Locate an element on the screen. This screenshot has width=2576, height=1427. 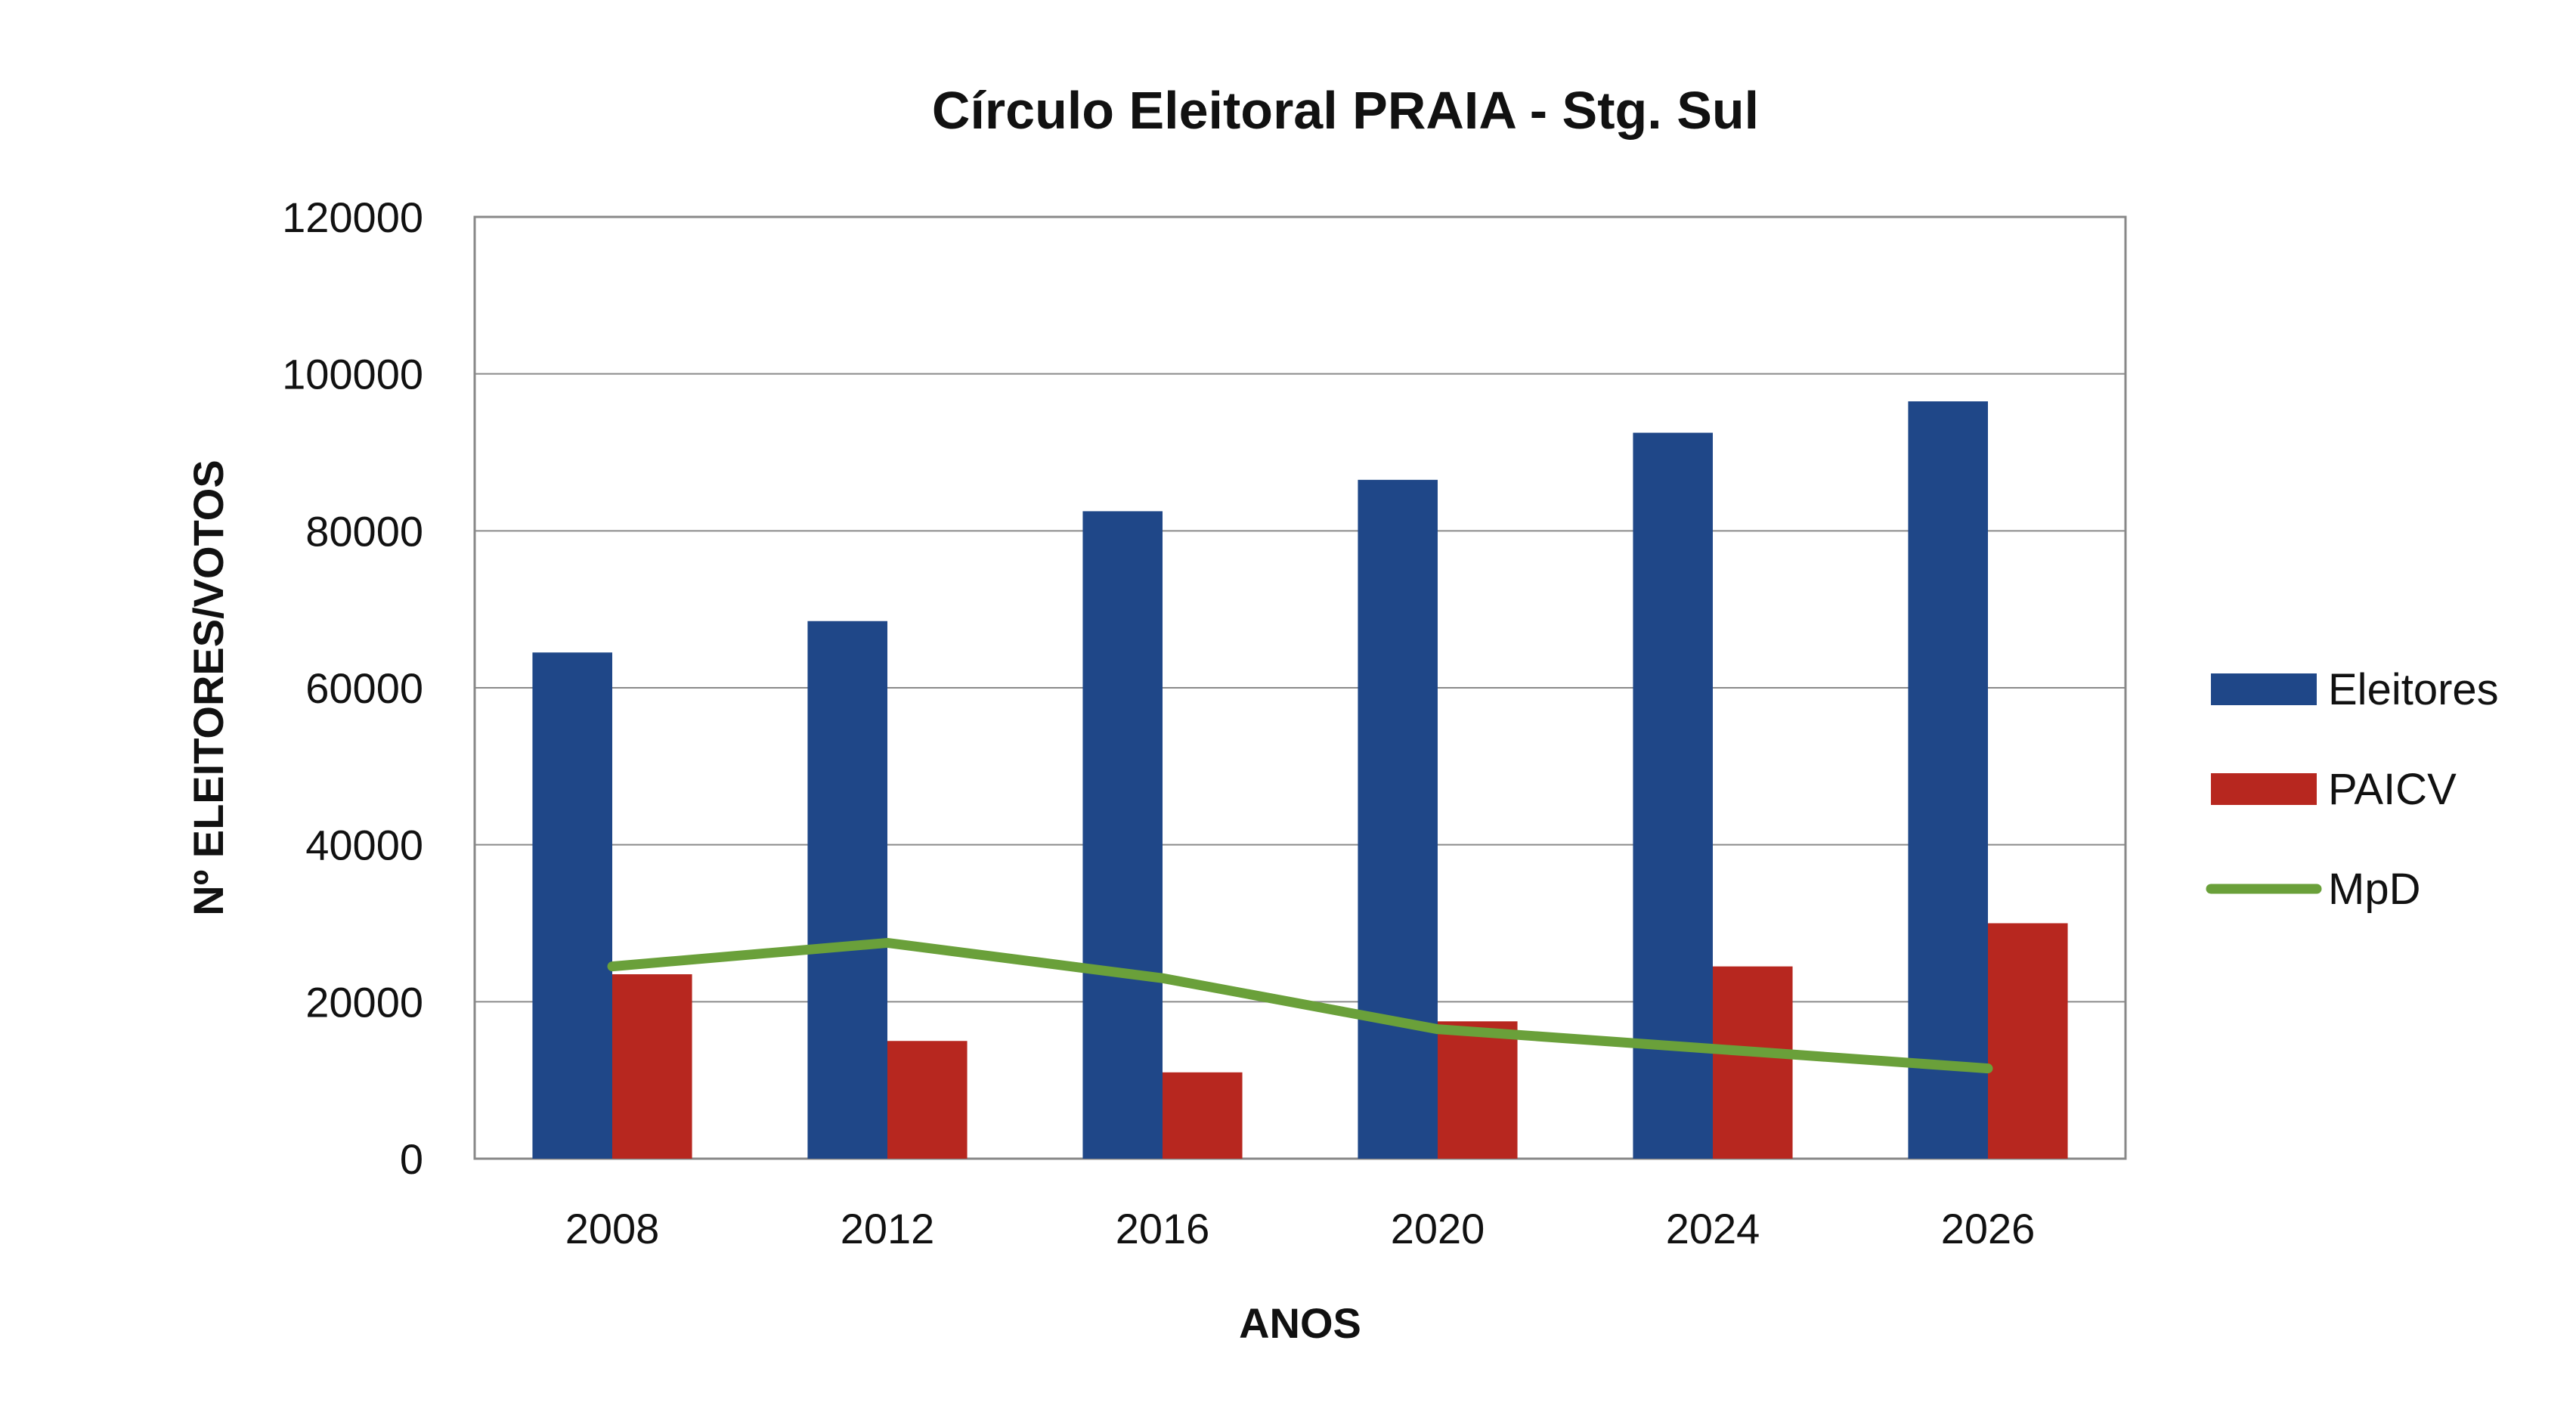
legend-label-eleitores: Eleitores is located at coordinates (2413, 689).